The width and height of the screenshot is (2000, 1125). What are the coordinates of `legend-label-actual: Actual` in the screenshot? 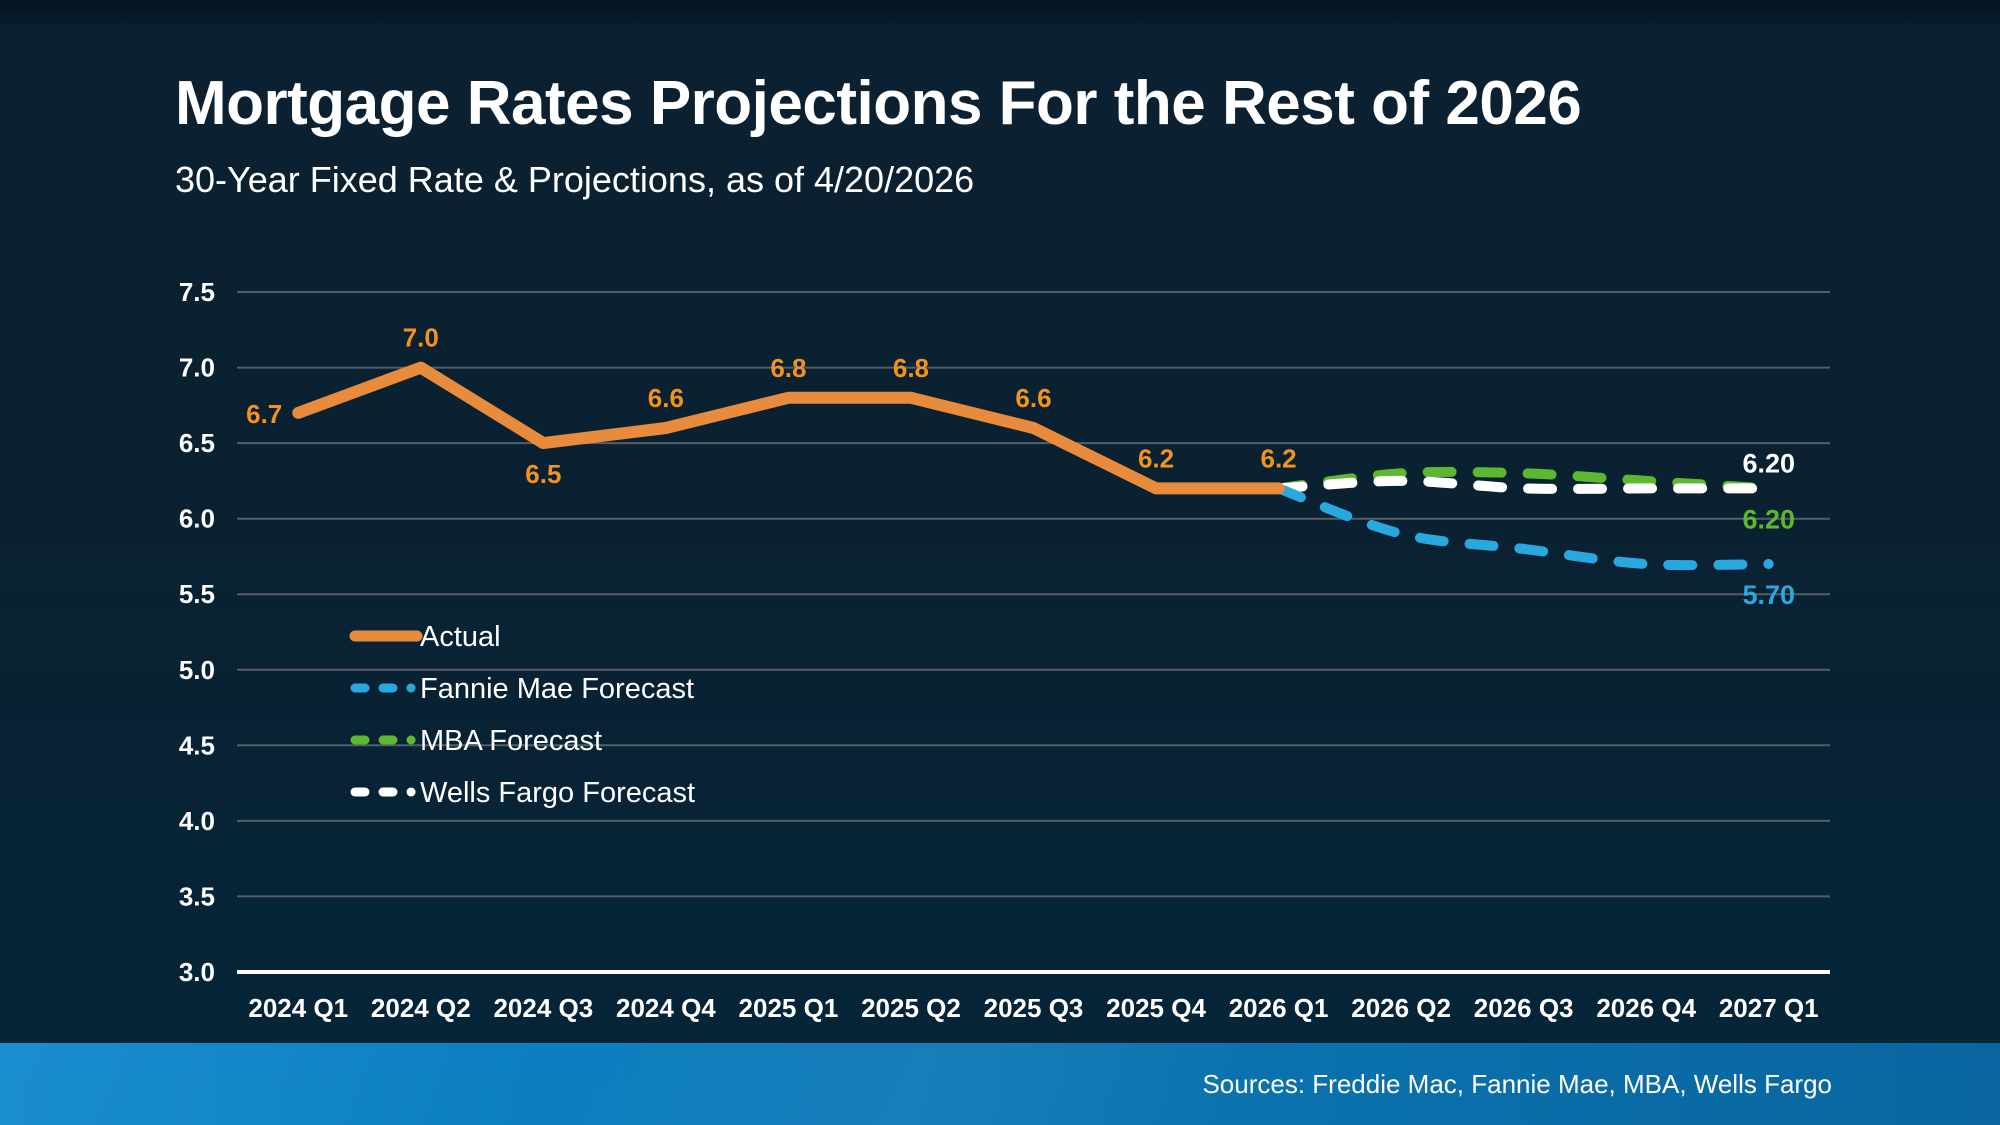 It's located at (460, 637).